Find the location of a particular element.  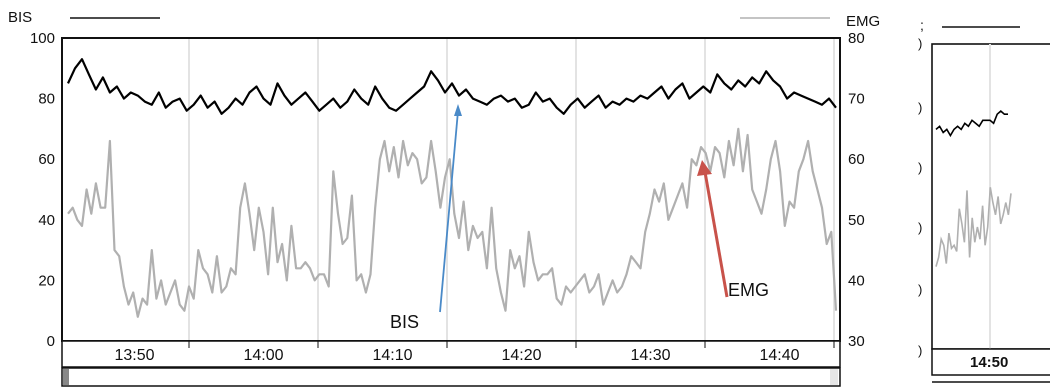

time-axis-frame is located at coordinates (451, 354).